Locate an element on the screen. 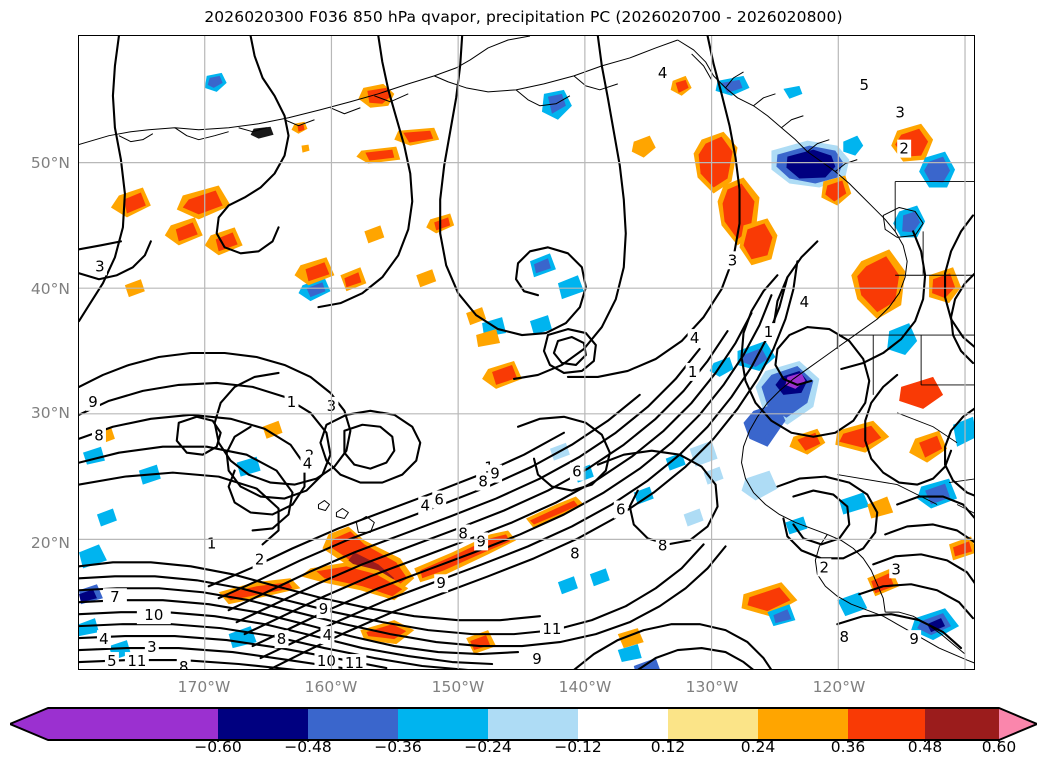  colorbar-segments is located at coordinates (523, 724).